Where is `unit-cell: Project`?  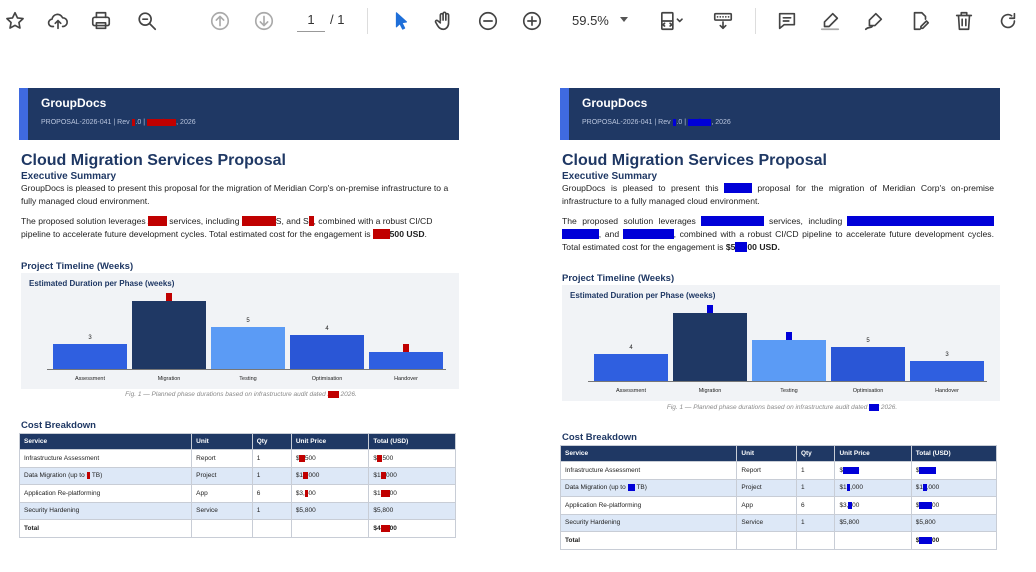 unit-cell: Project is located at coordinates (222, 475).